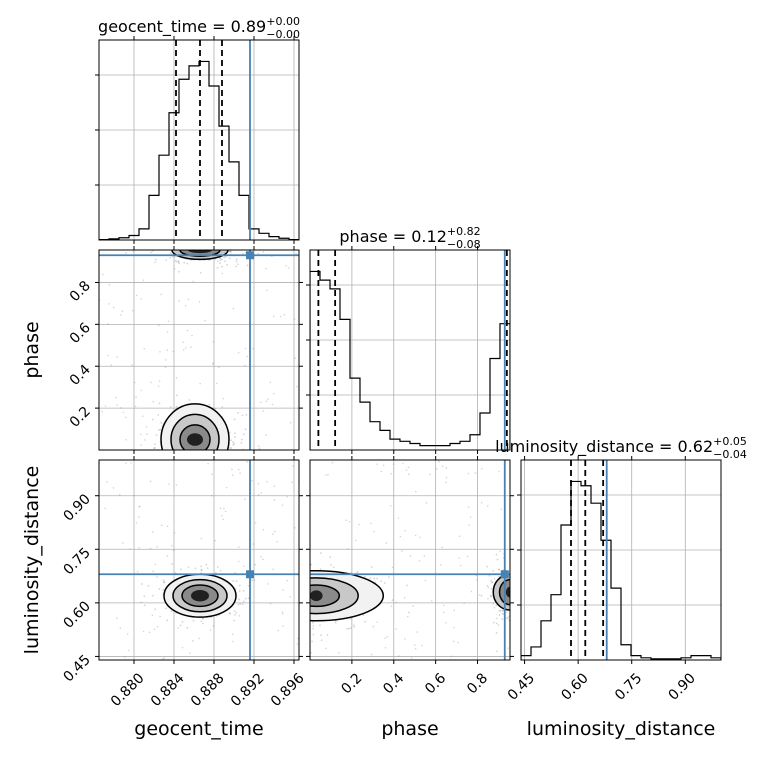 The height and width of the screenshot is (760, 760). What do you see at coordinates (76, 614) in the screenshot?
I see `y-tick-label: 0.60` at bounding box center [76, 614].